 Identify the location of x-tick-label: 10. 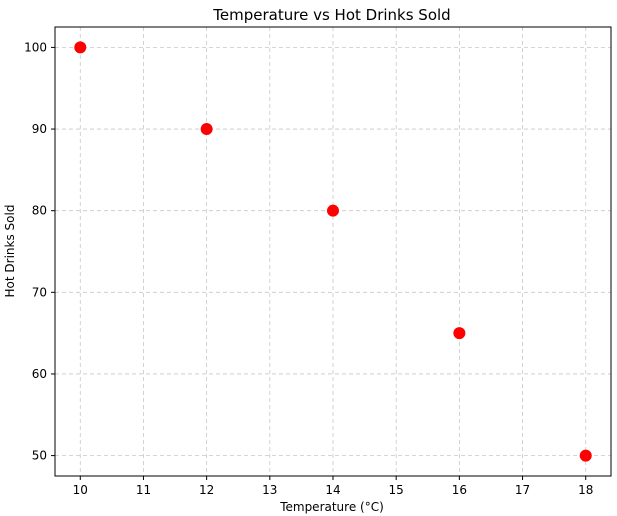
(80, 490).